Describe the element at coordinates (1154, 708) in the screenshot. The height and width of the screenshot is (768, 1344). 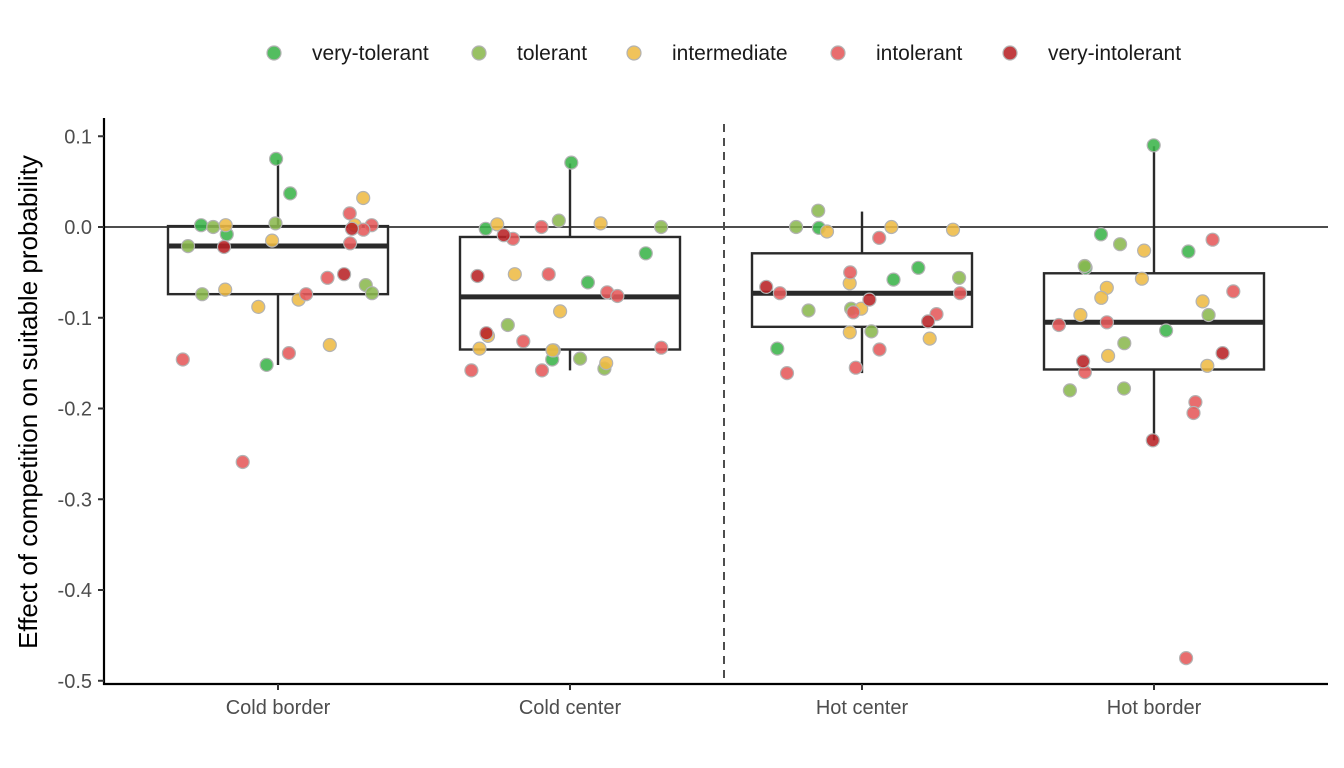
I see `x-tick-label: Hot border` at that location.